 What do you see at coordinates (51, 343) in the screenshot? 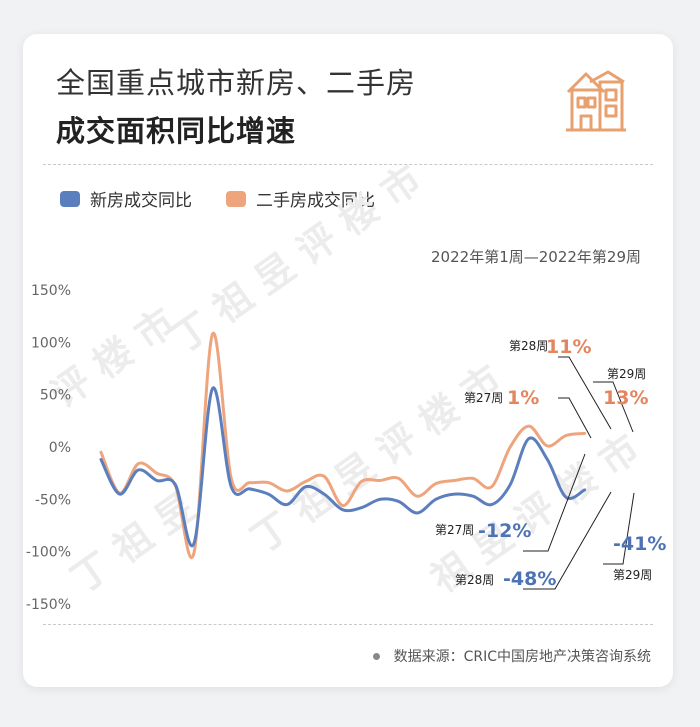
I see `y-tick-label: 100%` at bounding box center [51, 343].